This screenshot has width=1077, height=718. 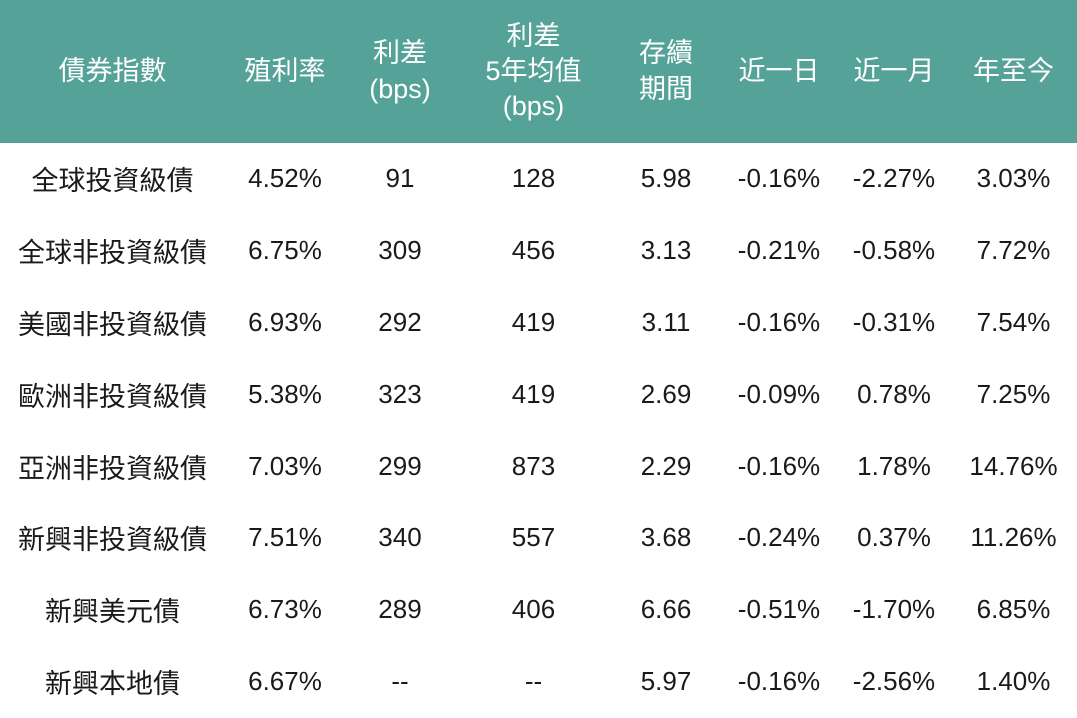 What do you see at coordinates (1013, 71) in the screenshot?
I see `col-header-ytd: 年至今` at bounding box center [1013, 71].